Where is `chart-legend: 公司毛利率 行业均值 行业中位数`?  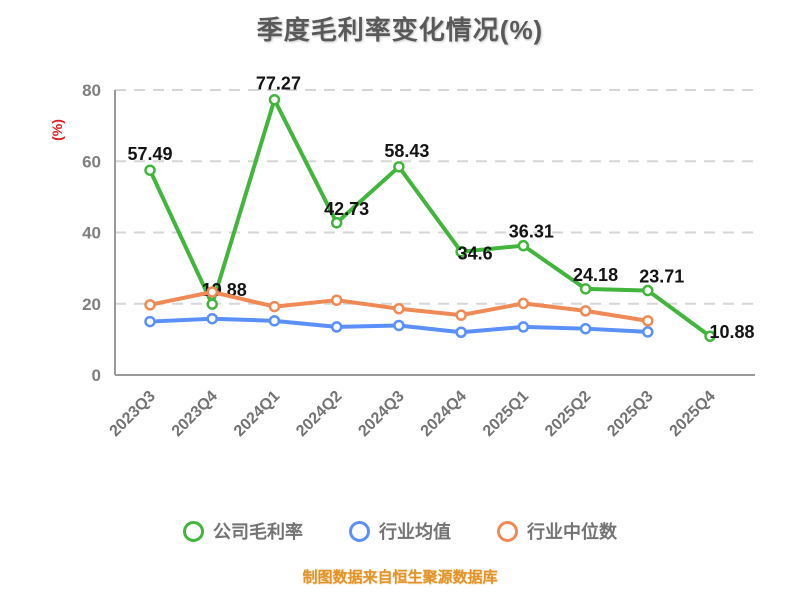 chart-legend: 公司毛利率 行业均值 行业中位数 is located at coordinates (400, 531).